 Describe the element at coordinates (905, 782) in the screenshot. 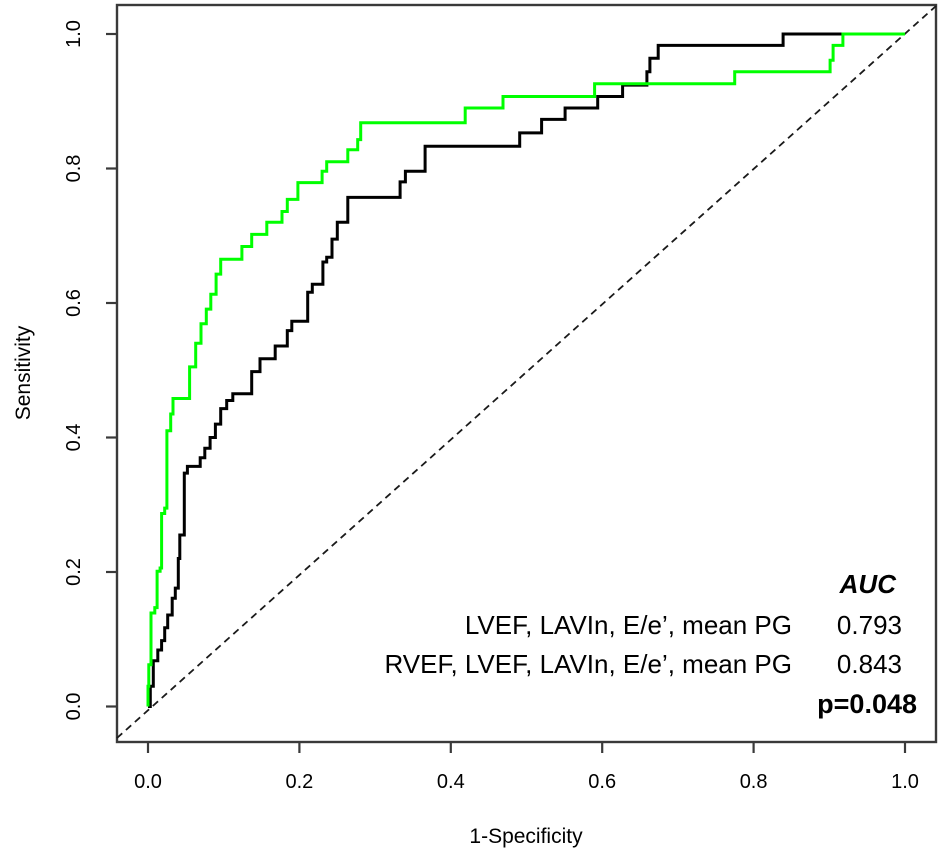

I see `x-tick-label: 1.0` at that location.